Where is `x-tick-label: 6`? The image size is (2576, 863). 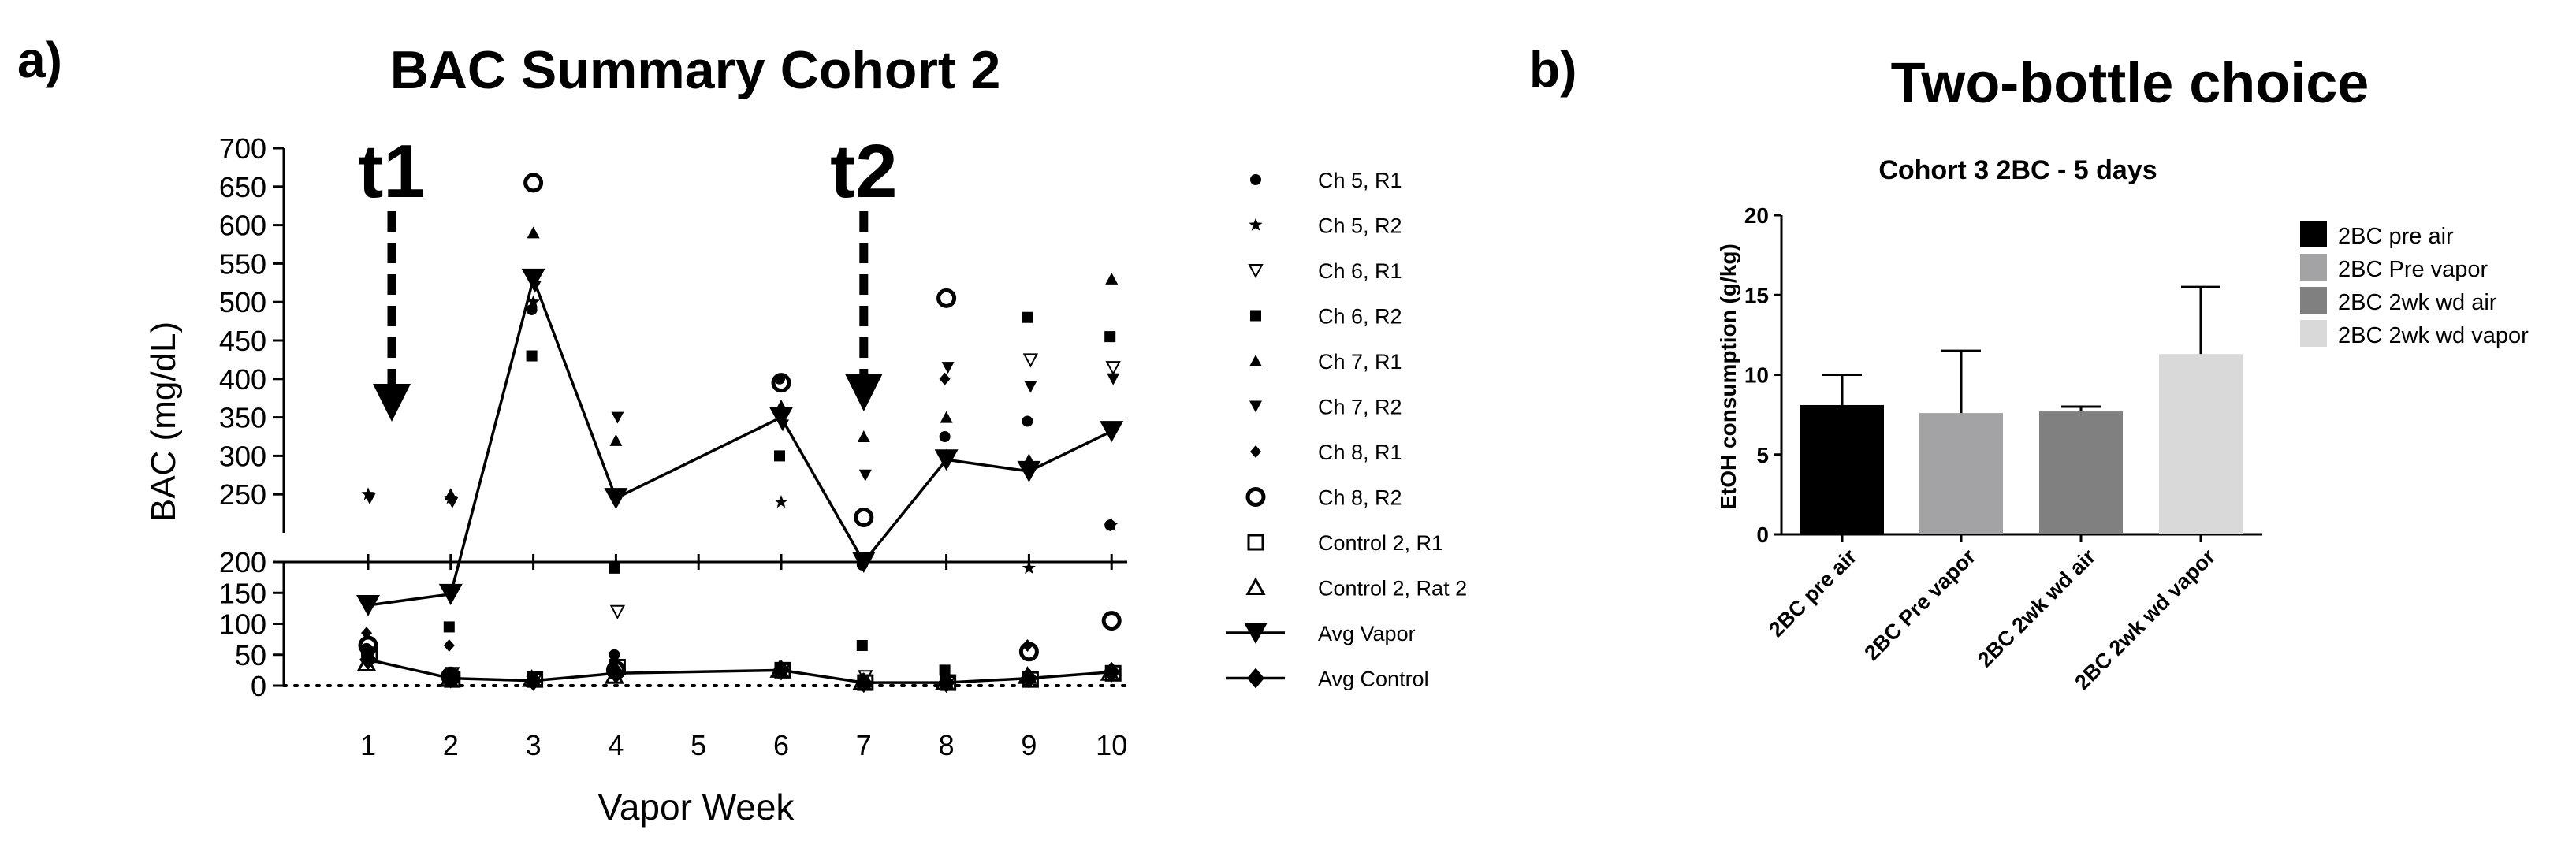 x-tick-label: 6 is located at coordinates (781, 745).